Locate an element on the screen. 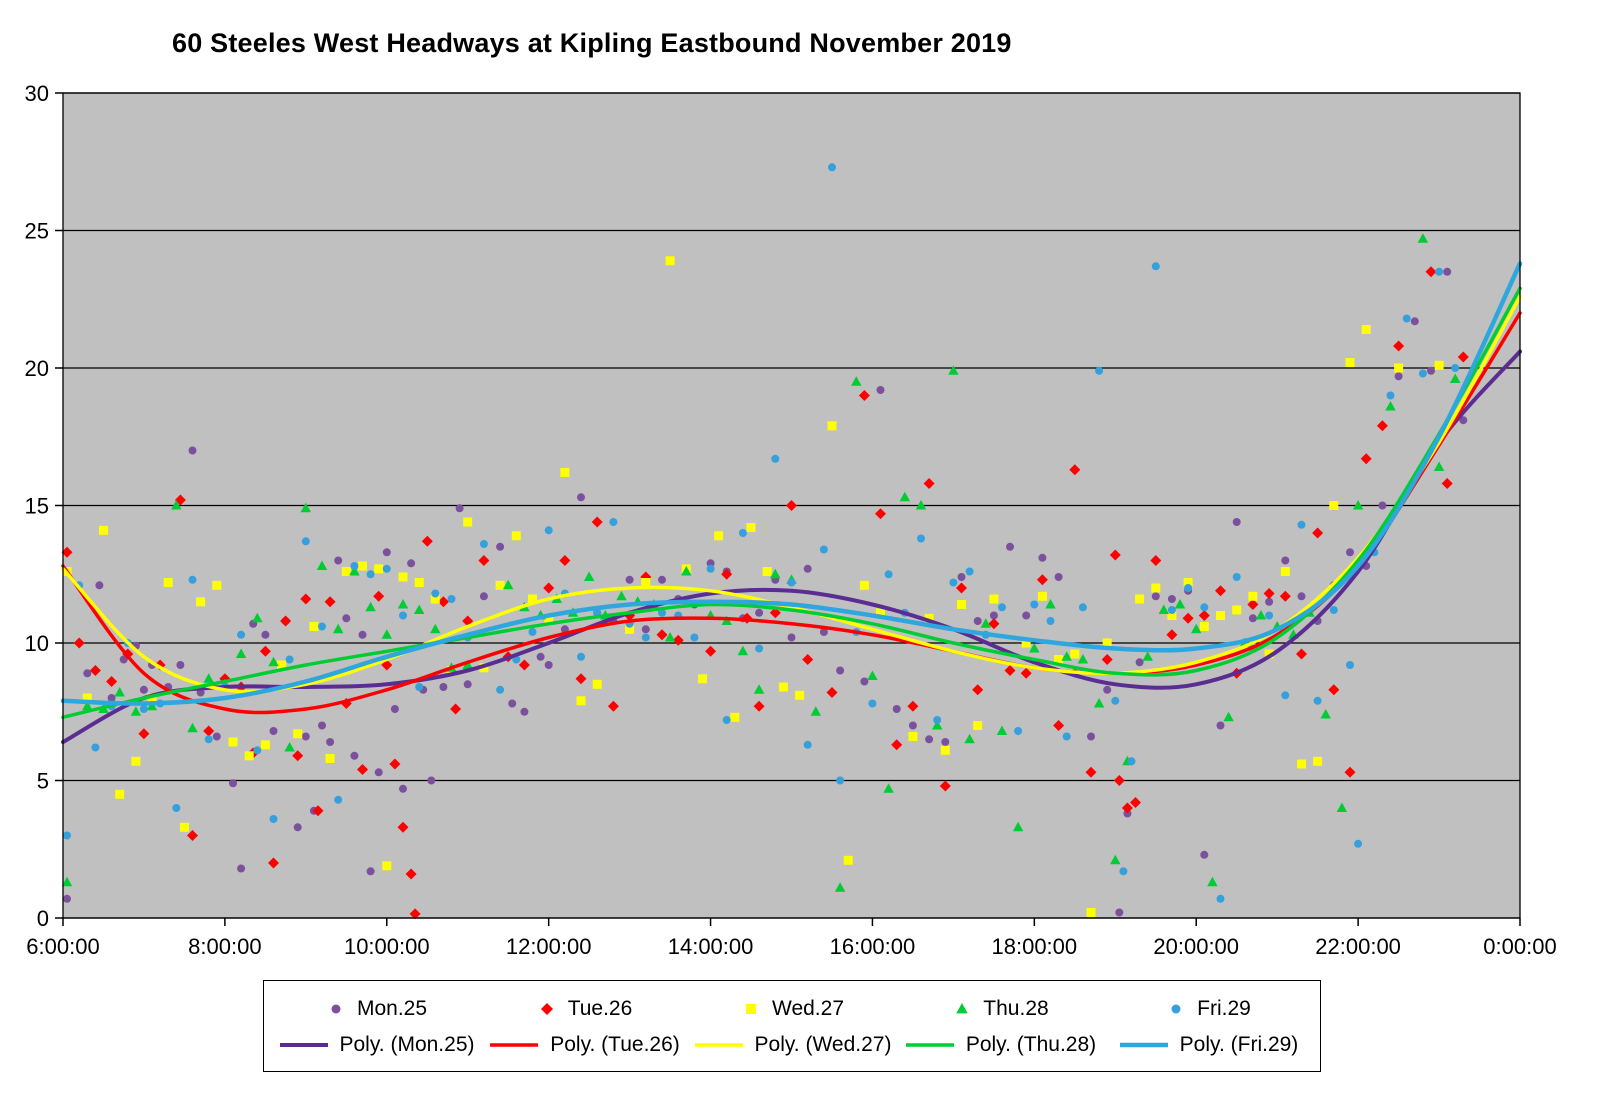  legend-item-Poly. (Tue.26): Poly. (Tue.26) is located at coordinates (584, 1045).